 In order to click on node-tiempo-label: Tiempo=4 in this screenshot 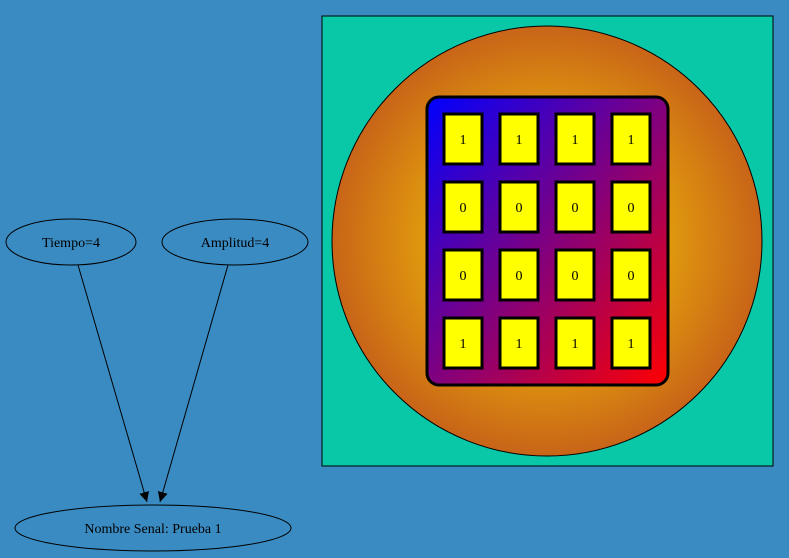, I will do `click(71, 243)`.